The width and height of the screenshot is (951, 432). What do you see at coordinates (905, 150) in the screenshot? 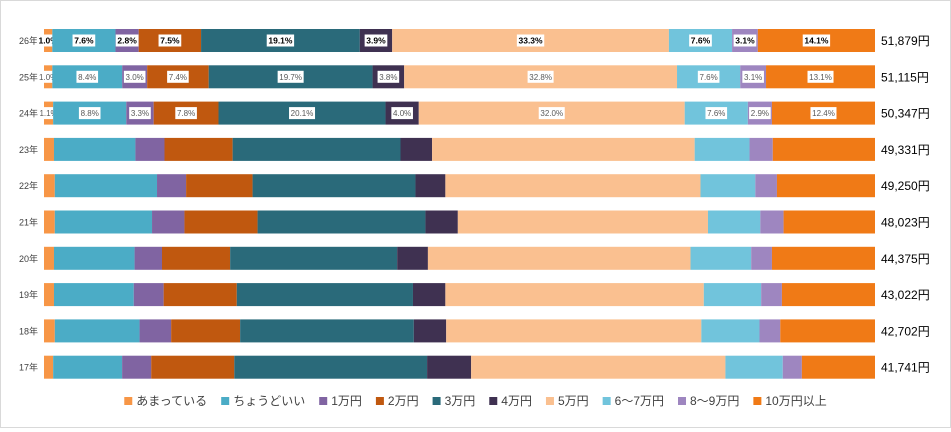
I see `total-label: 49,331円` at bounding box center [905, 150].